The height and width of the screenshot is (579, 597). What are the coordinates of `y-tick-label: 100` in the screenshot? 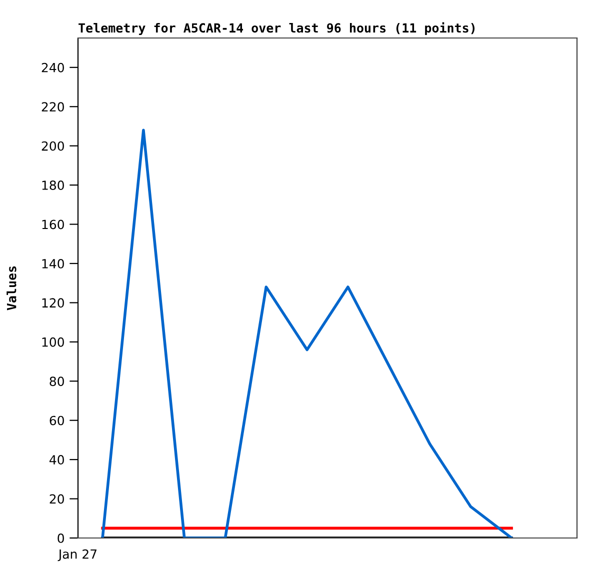 It's located at (53, 342).